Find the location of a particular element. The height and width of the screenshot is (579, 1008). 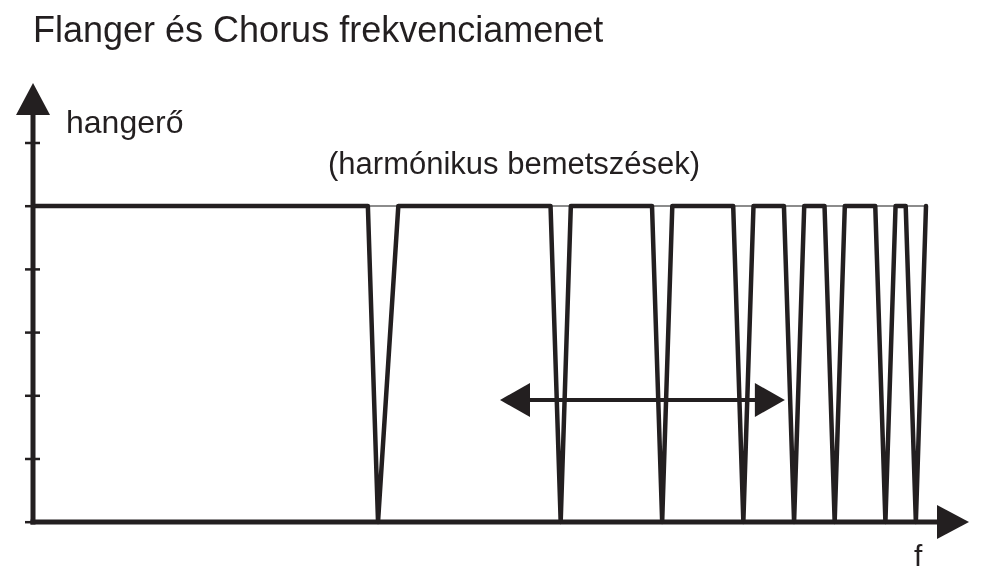

x-axis-title: f is located at coordinates (918, 555).